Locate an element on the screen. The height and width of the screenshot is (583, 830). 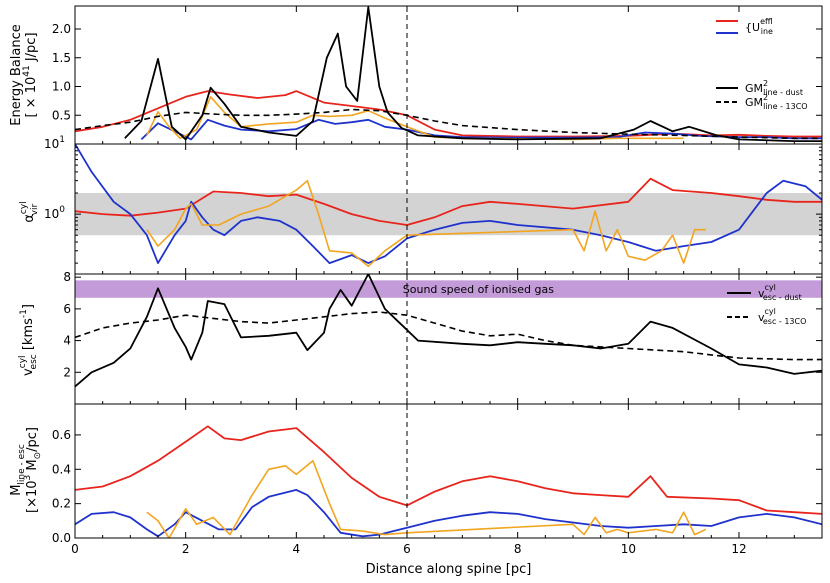
ytick-label: 1.0 is located at coordinates (61, 87).